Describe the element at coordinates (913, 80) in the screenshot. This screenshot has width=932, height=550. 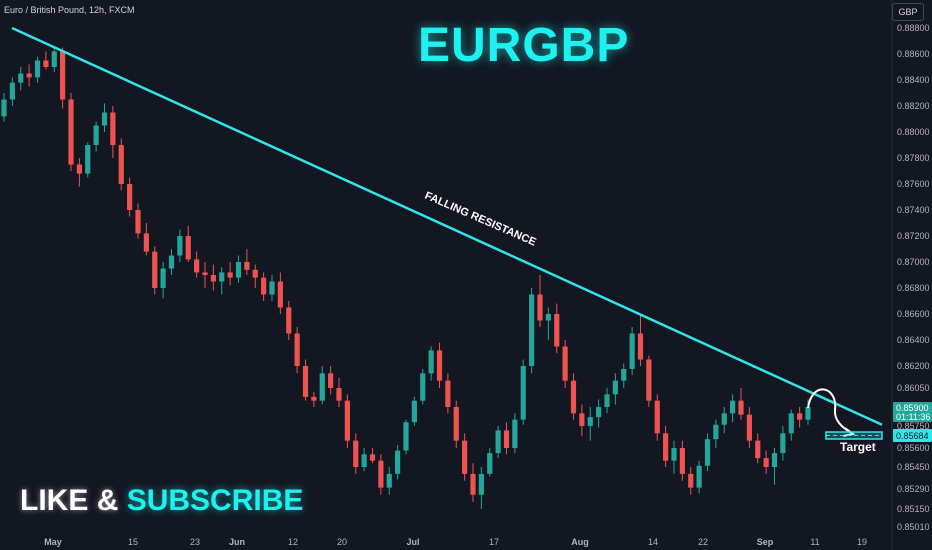
I see `price-tick-label: 0.88400` at that location.